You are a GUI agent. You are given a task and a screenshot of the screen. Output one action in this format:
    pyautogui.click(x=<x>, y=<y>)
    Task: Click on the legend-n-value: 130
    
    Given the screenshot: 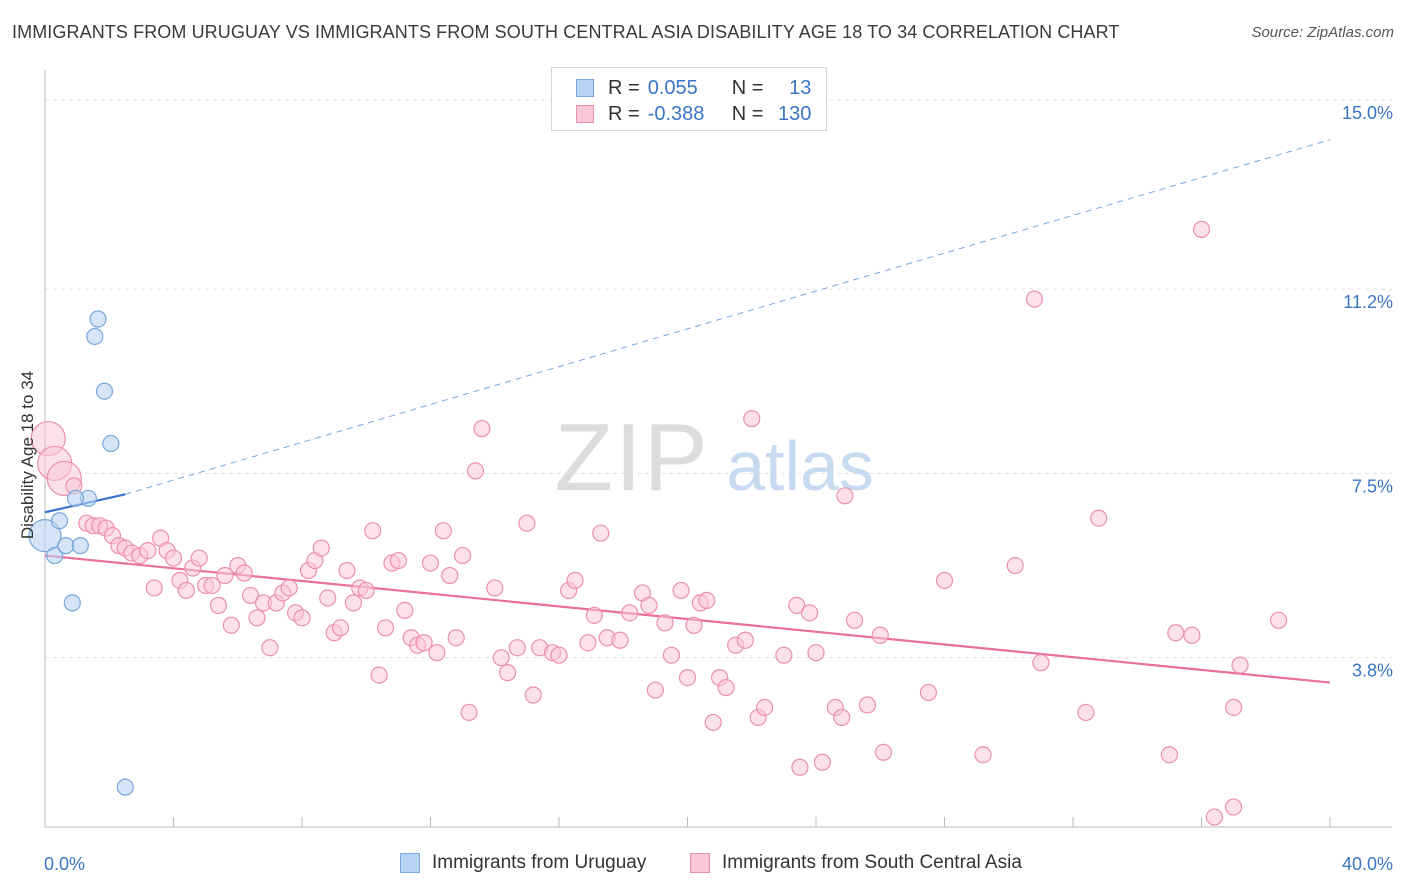 What is the action you would take?
    pyautogui.click(x=795, y=113)
    